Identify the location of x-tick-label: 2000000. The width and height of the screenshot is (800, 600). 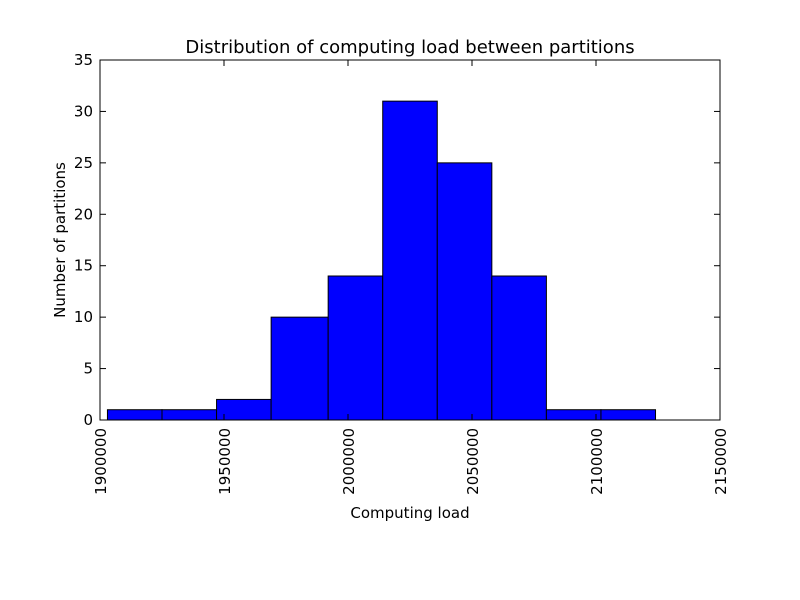
(349, 461).